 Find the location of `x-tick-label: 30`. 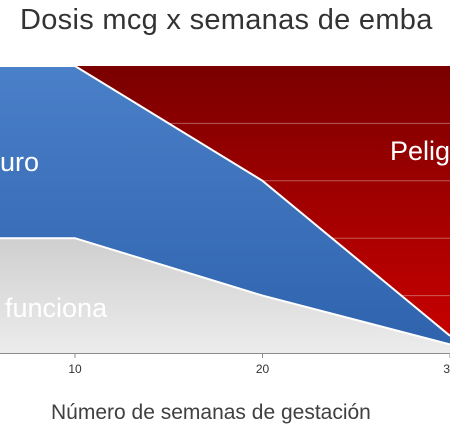

x-tick-label: 30 is located at coordinates (446, 369).